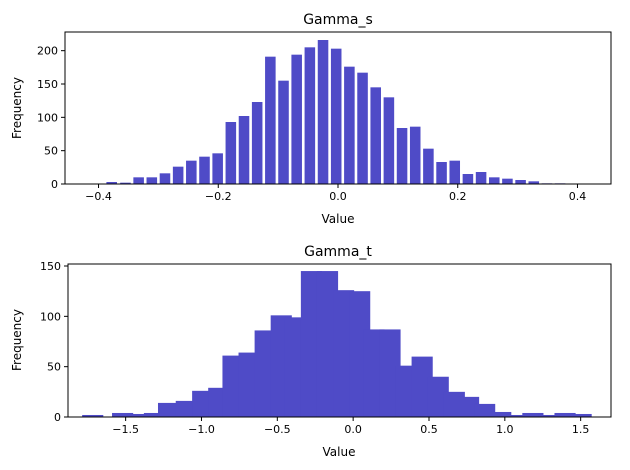 Image resolution: width=630 pixels, height=470 pixels. I want to click on chart-title: Gamma_t, so click(338, 252).